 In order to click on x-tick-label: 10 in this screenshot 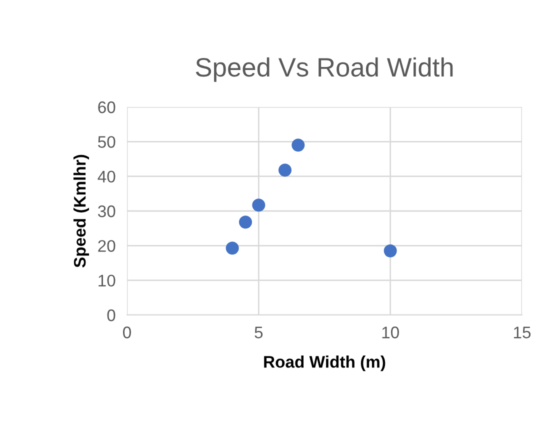, I will do `click(390, 332)`.